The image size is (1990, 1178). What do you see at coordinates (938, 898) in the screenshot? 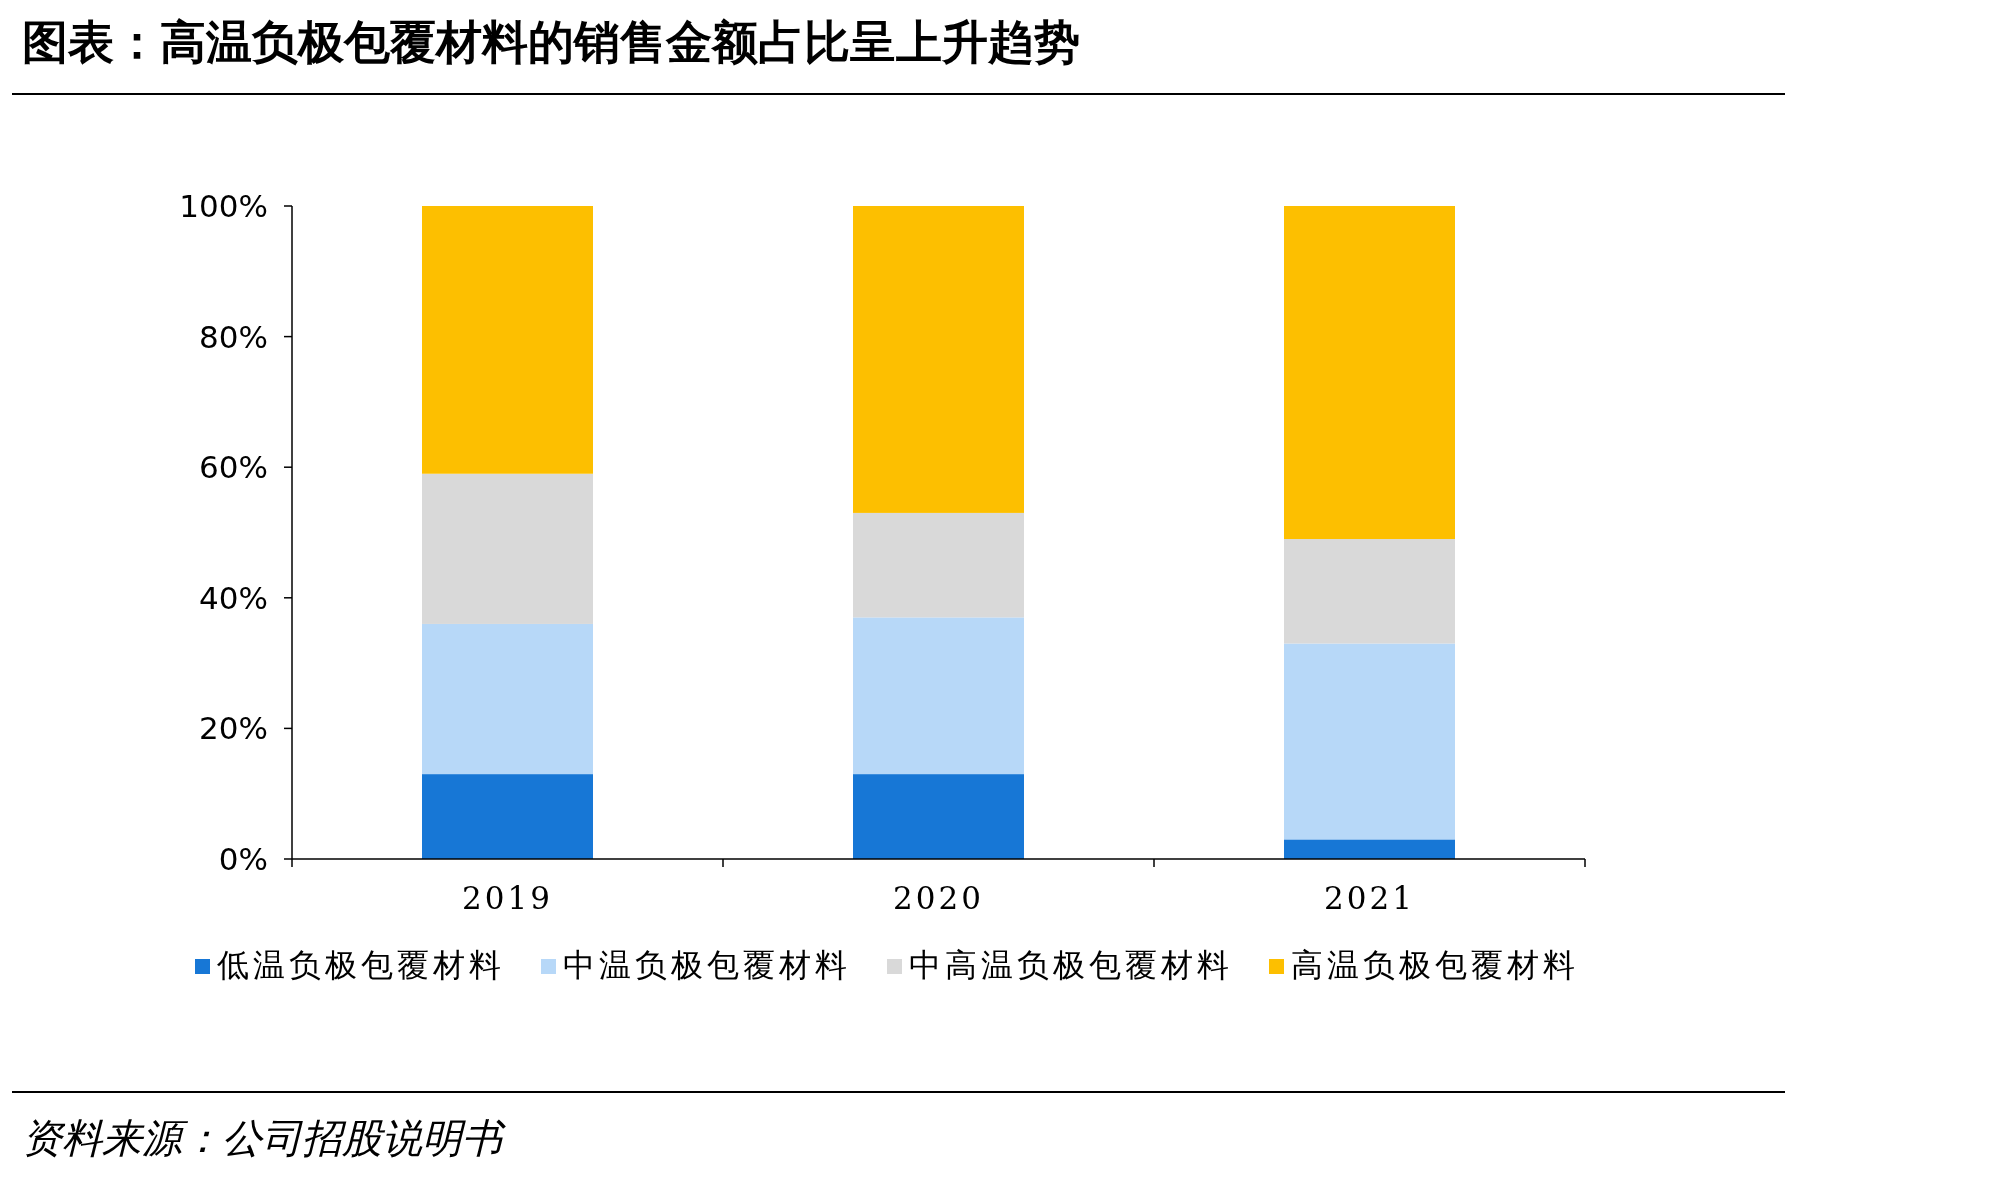
I see `x-tick-label: 2020` at bounding box center [938, 898].